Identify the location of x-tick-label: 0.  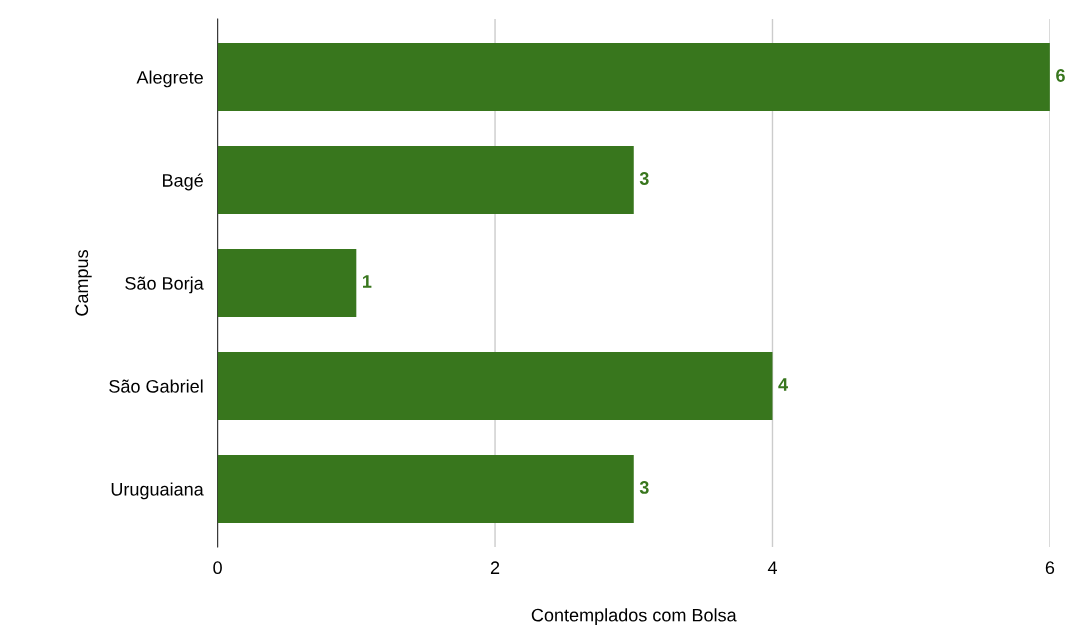
(217, 568).